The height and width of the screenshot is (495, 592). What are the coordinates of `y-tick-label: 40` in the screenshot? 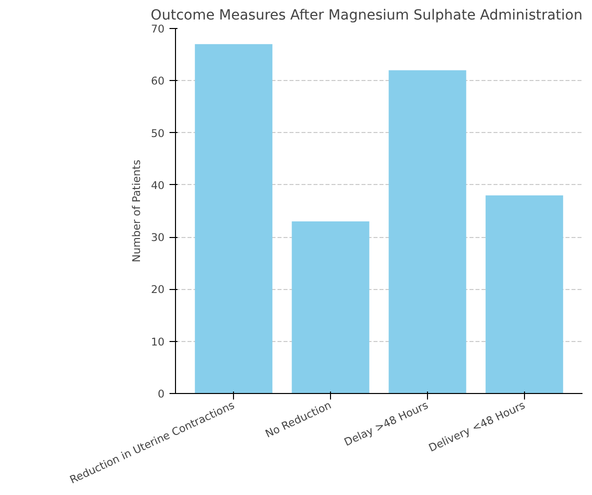 It's located at (157, 185).